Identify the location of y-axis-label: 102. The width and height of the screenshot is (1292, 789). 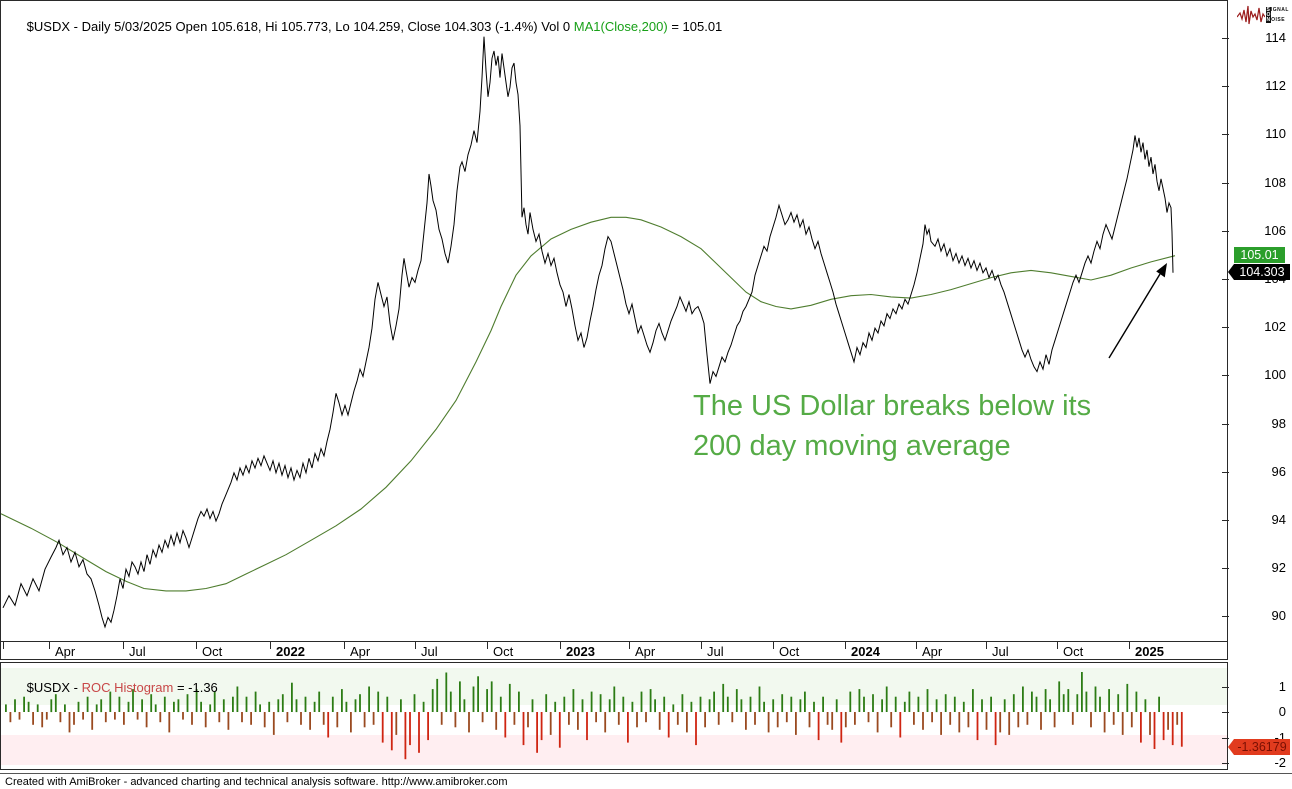
(1275, 326).